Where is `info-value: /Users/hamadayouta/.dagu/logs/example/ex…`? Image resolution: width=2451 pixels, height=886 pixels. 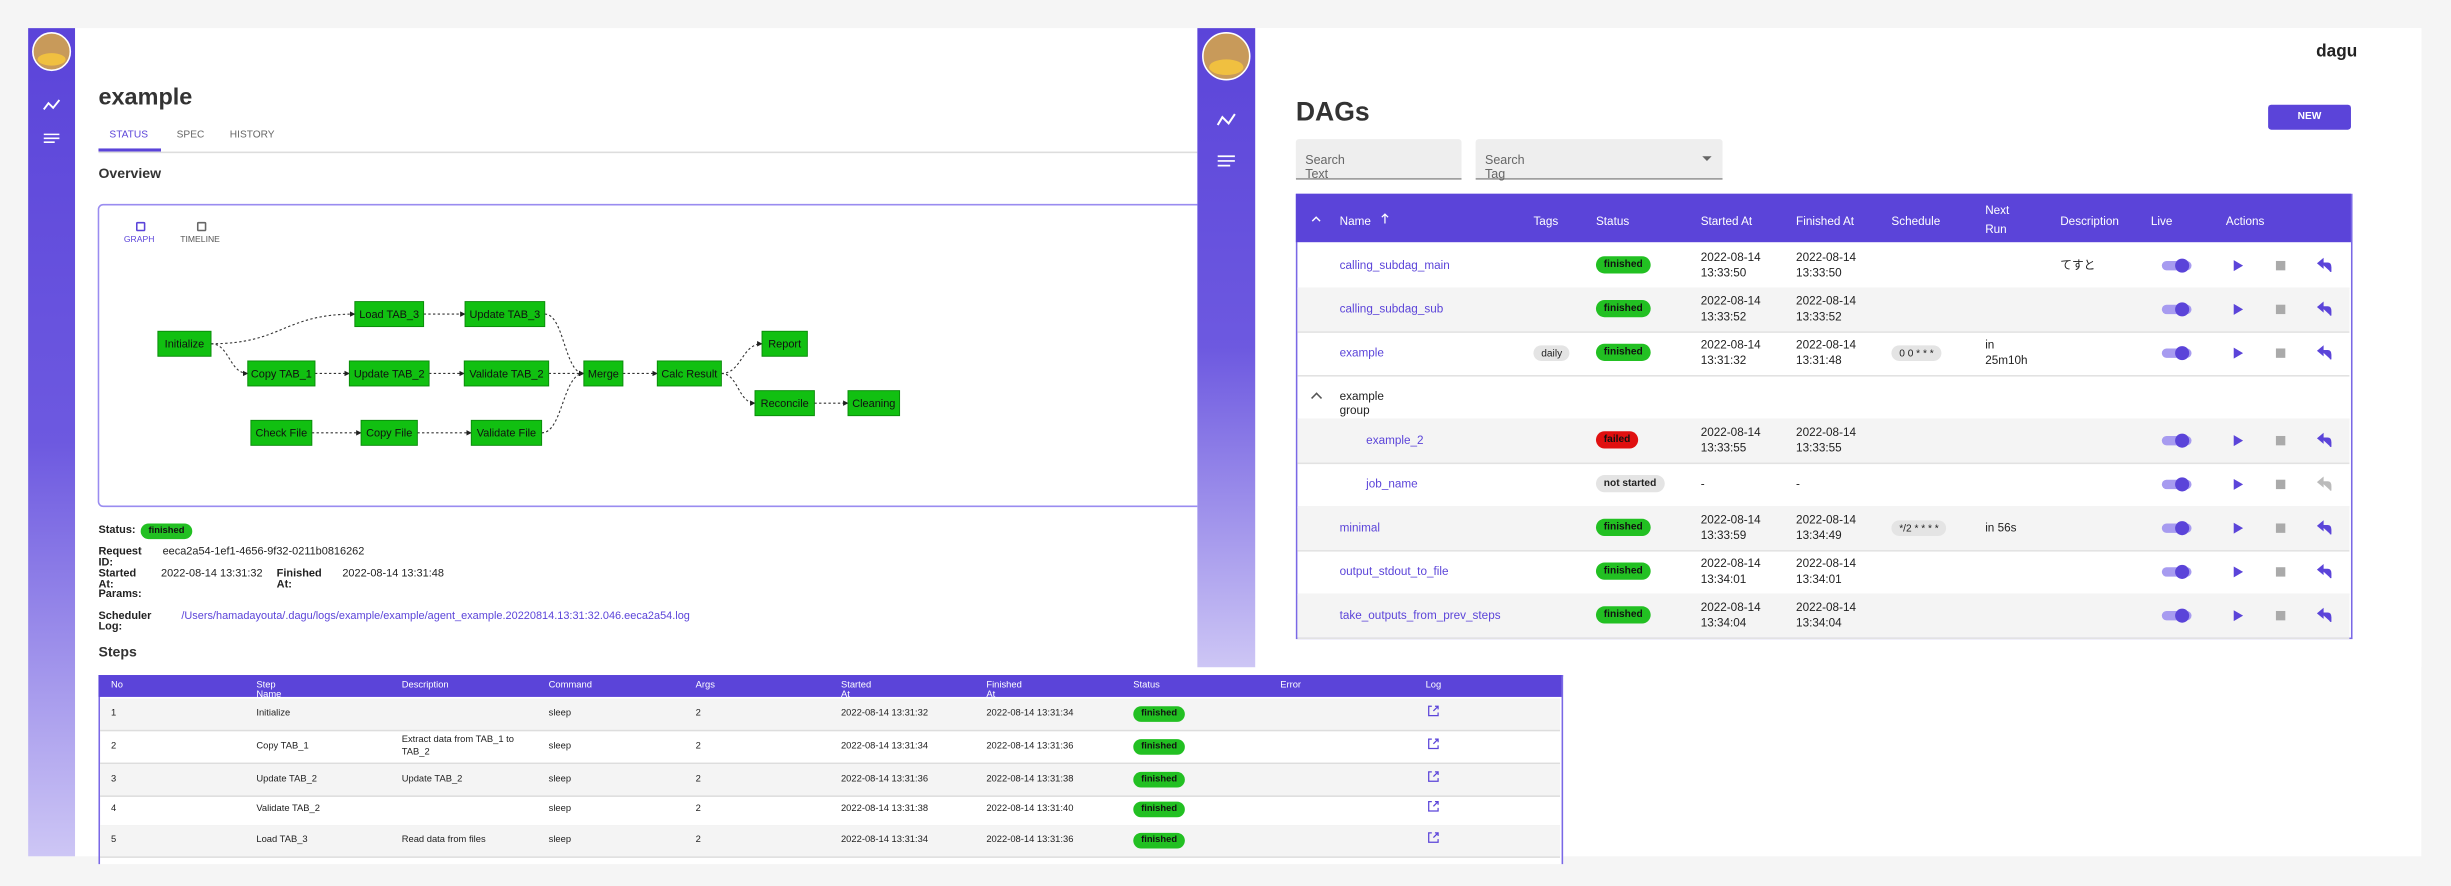 info-value: /Users/hamadayouta/.dagu/logs/example/ex… is located at coordinates (435, 616).